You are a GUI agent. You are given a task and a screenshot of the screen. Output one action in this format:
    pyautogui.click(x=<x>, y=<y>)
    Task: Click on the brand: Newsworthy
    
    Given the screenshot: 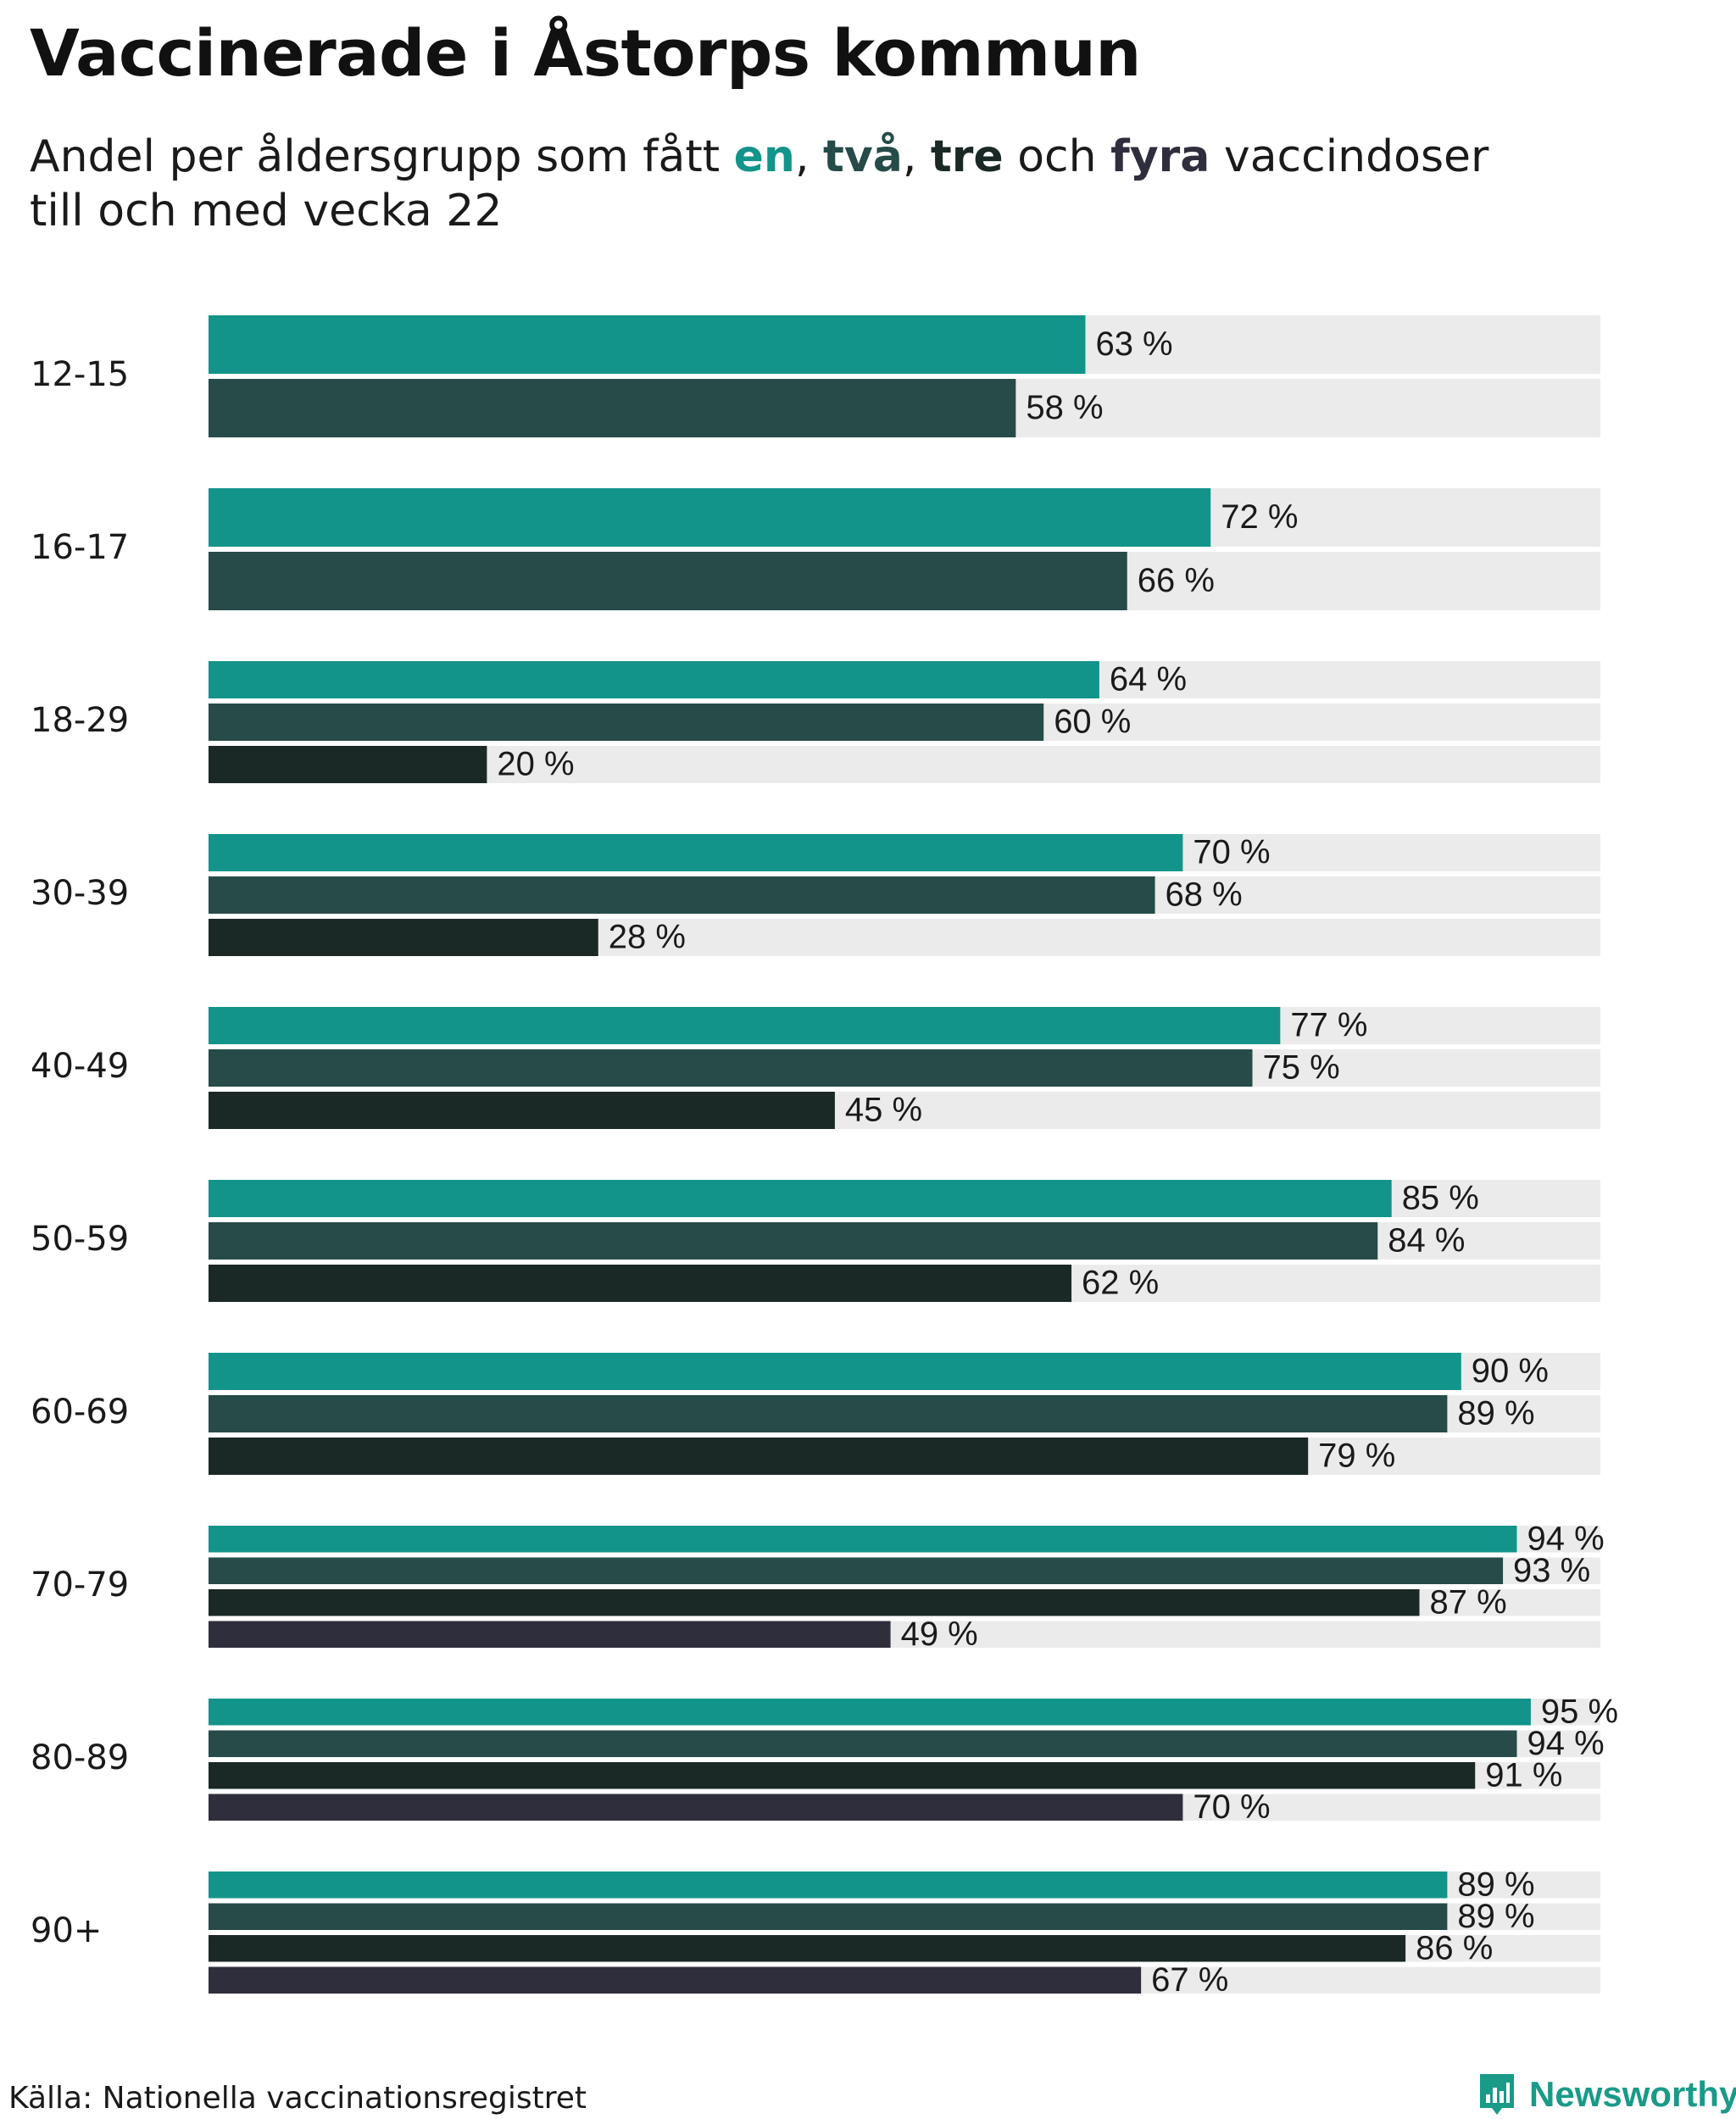 What is the action you would take?
    pyautogui.click(x=1606, y=2094)
    